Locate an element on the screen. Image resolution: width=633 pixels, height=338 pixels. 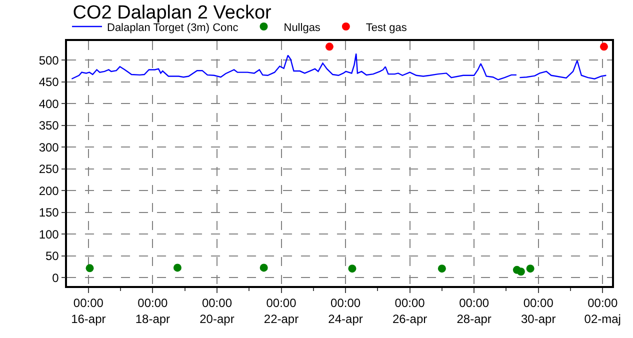
y-tick-label: 200 is located at coordinates (49, 191).